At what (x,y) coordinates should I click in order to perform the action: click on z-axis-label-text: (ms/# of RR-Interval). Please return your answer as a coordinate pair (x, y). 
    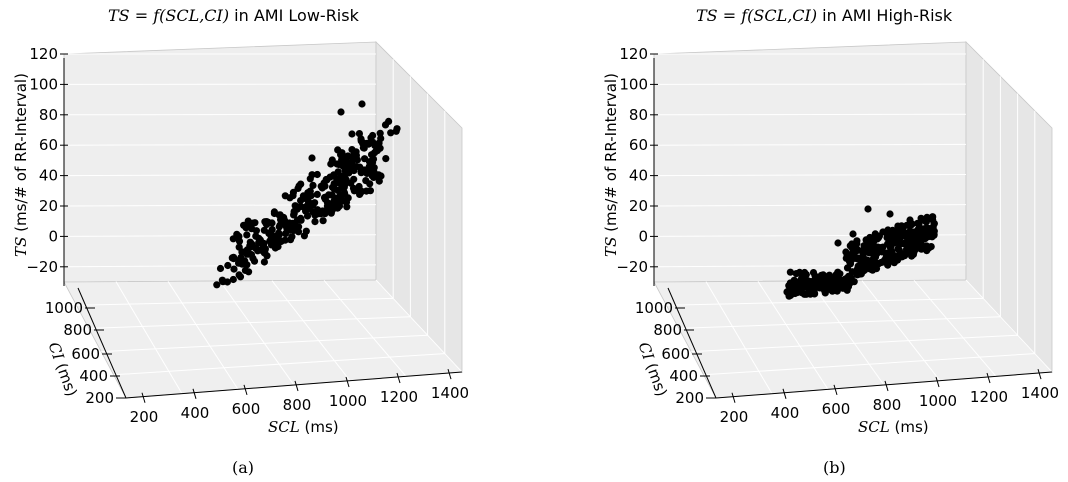
    Looking at the image, I should click on (21, 155).